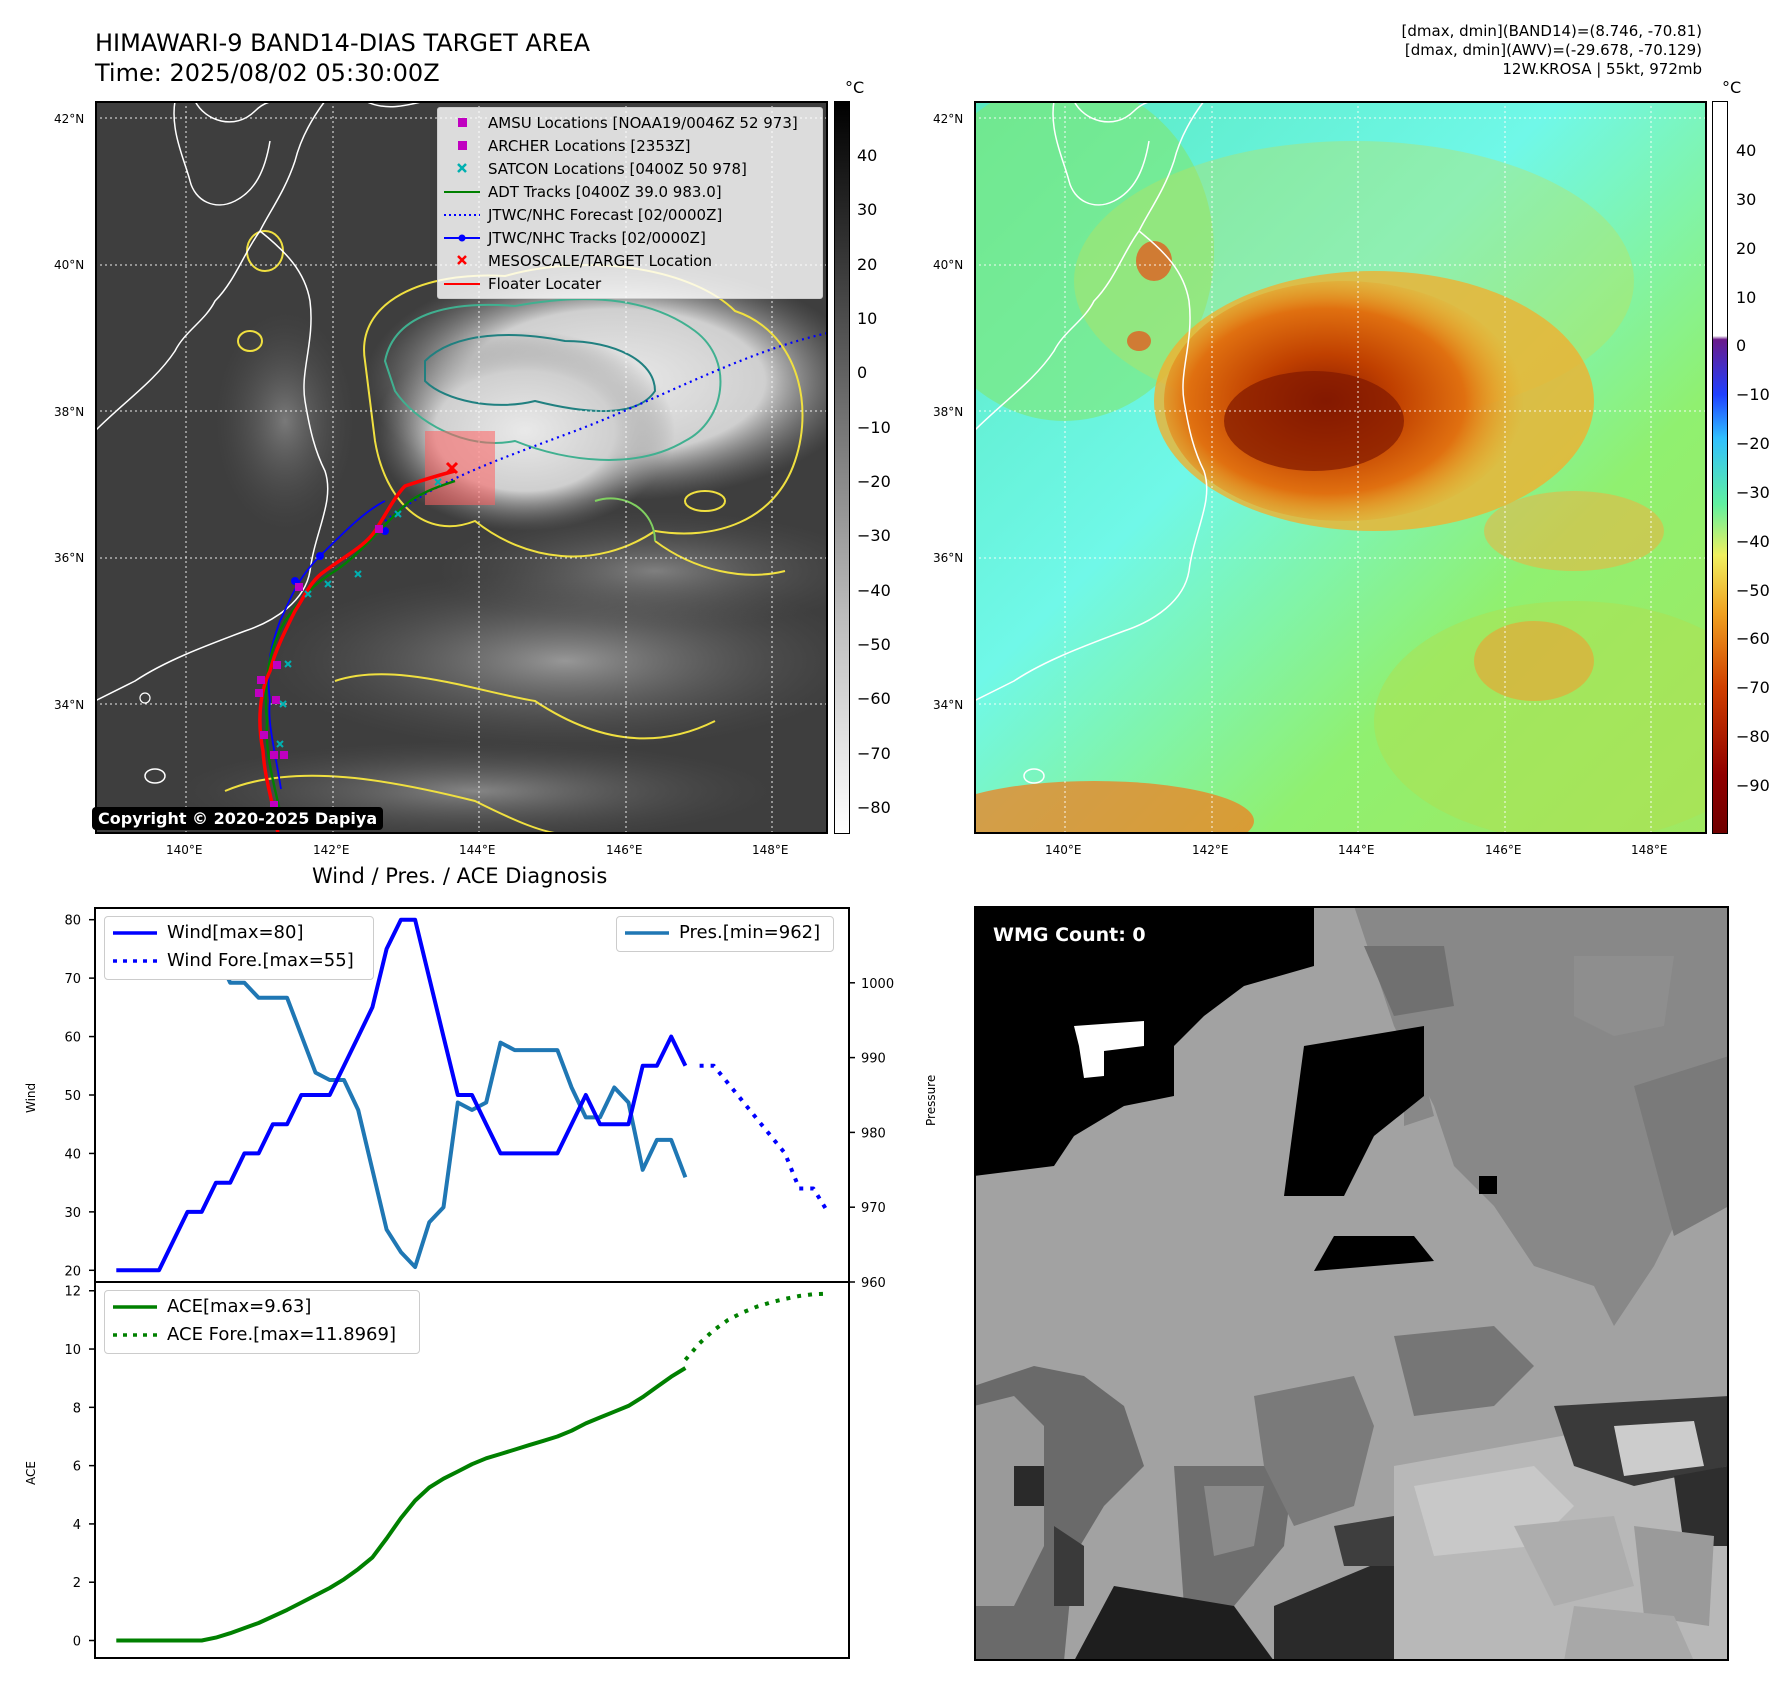  Describe the element at coordinates (1746, 150) in the screenshot. I see `awv-colorbar-label: 40` at that location.